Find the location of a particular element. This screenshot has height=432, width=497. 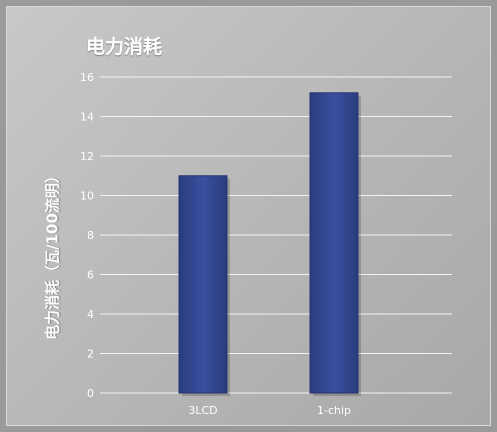

bar-1-chip is located at coordinates (334, 243).